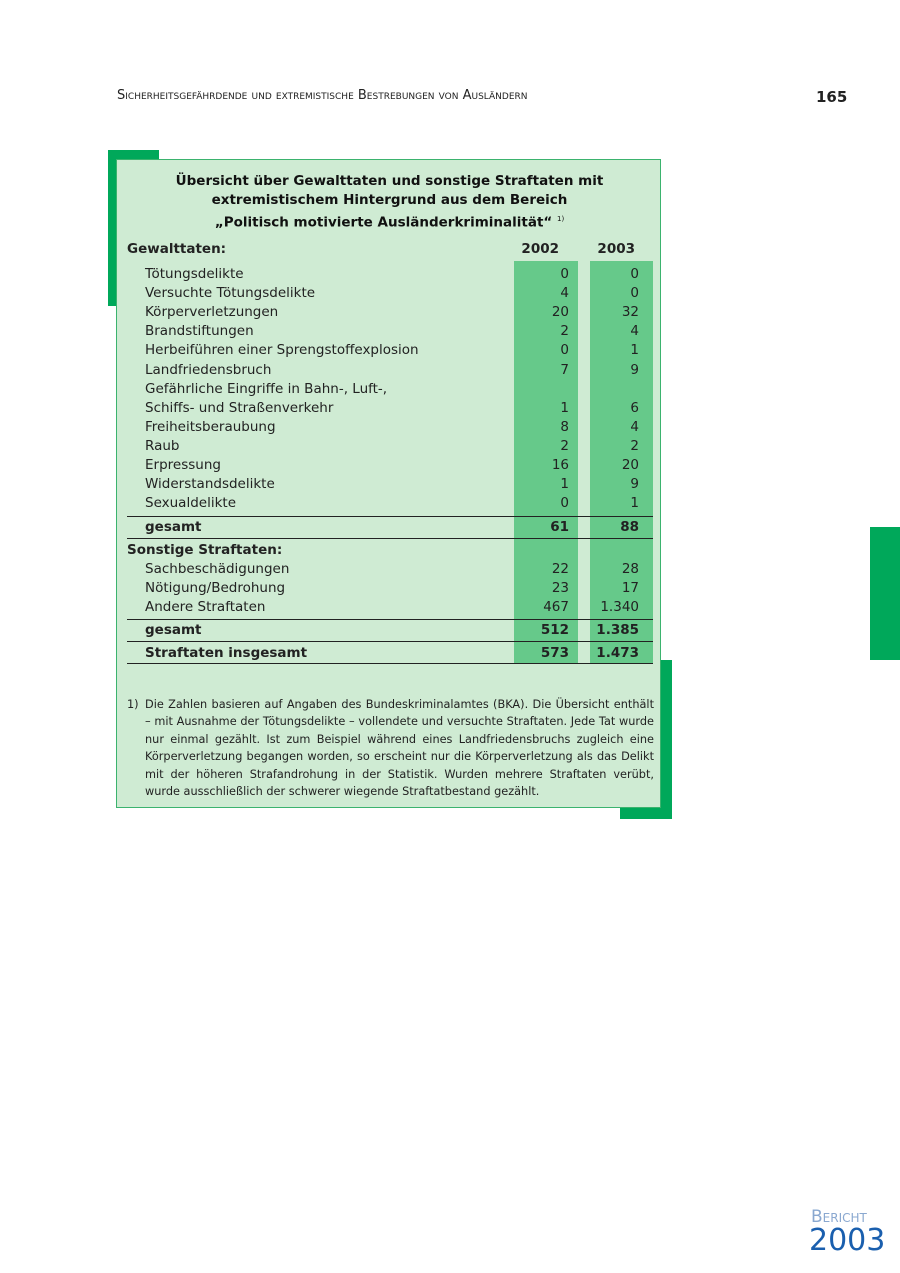 This screenshot has height=1273, width=900. What do you see at coordinates (390, 293) in the screenshot?
I see `table-row: Versuchte Tötungsdelikte 4 0` at bounding box center [390, 293].